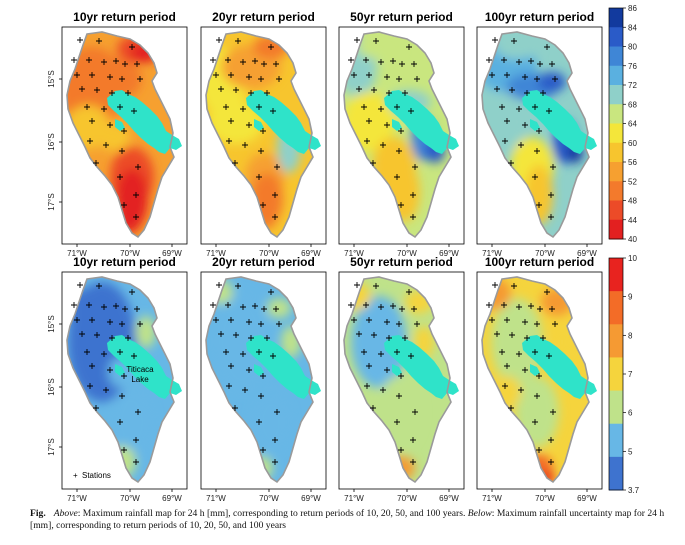 Image resolution: width=685 pixels, height=545 pixels. I want to click on map-panel: 71°W 70°W 69°W, so click(401, 387).